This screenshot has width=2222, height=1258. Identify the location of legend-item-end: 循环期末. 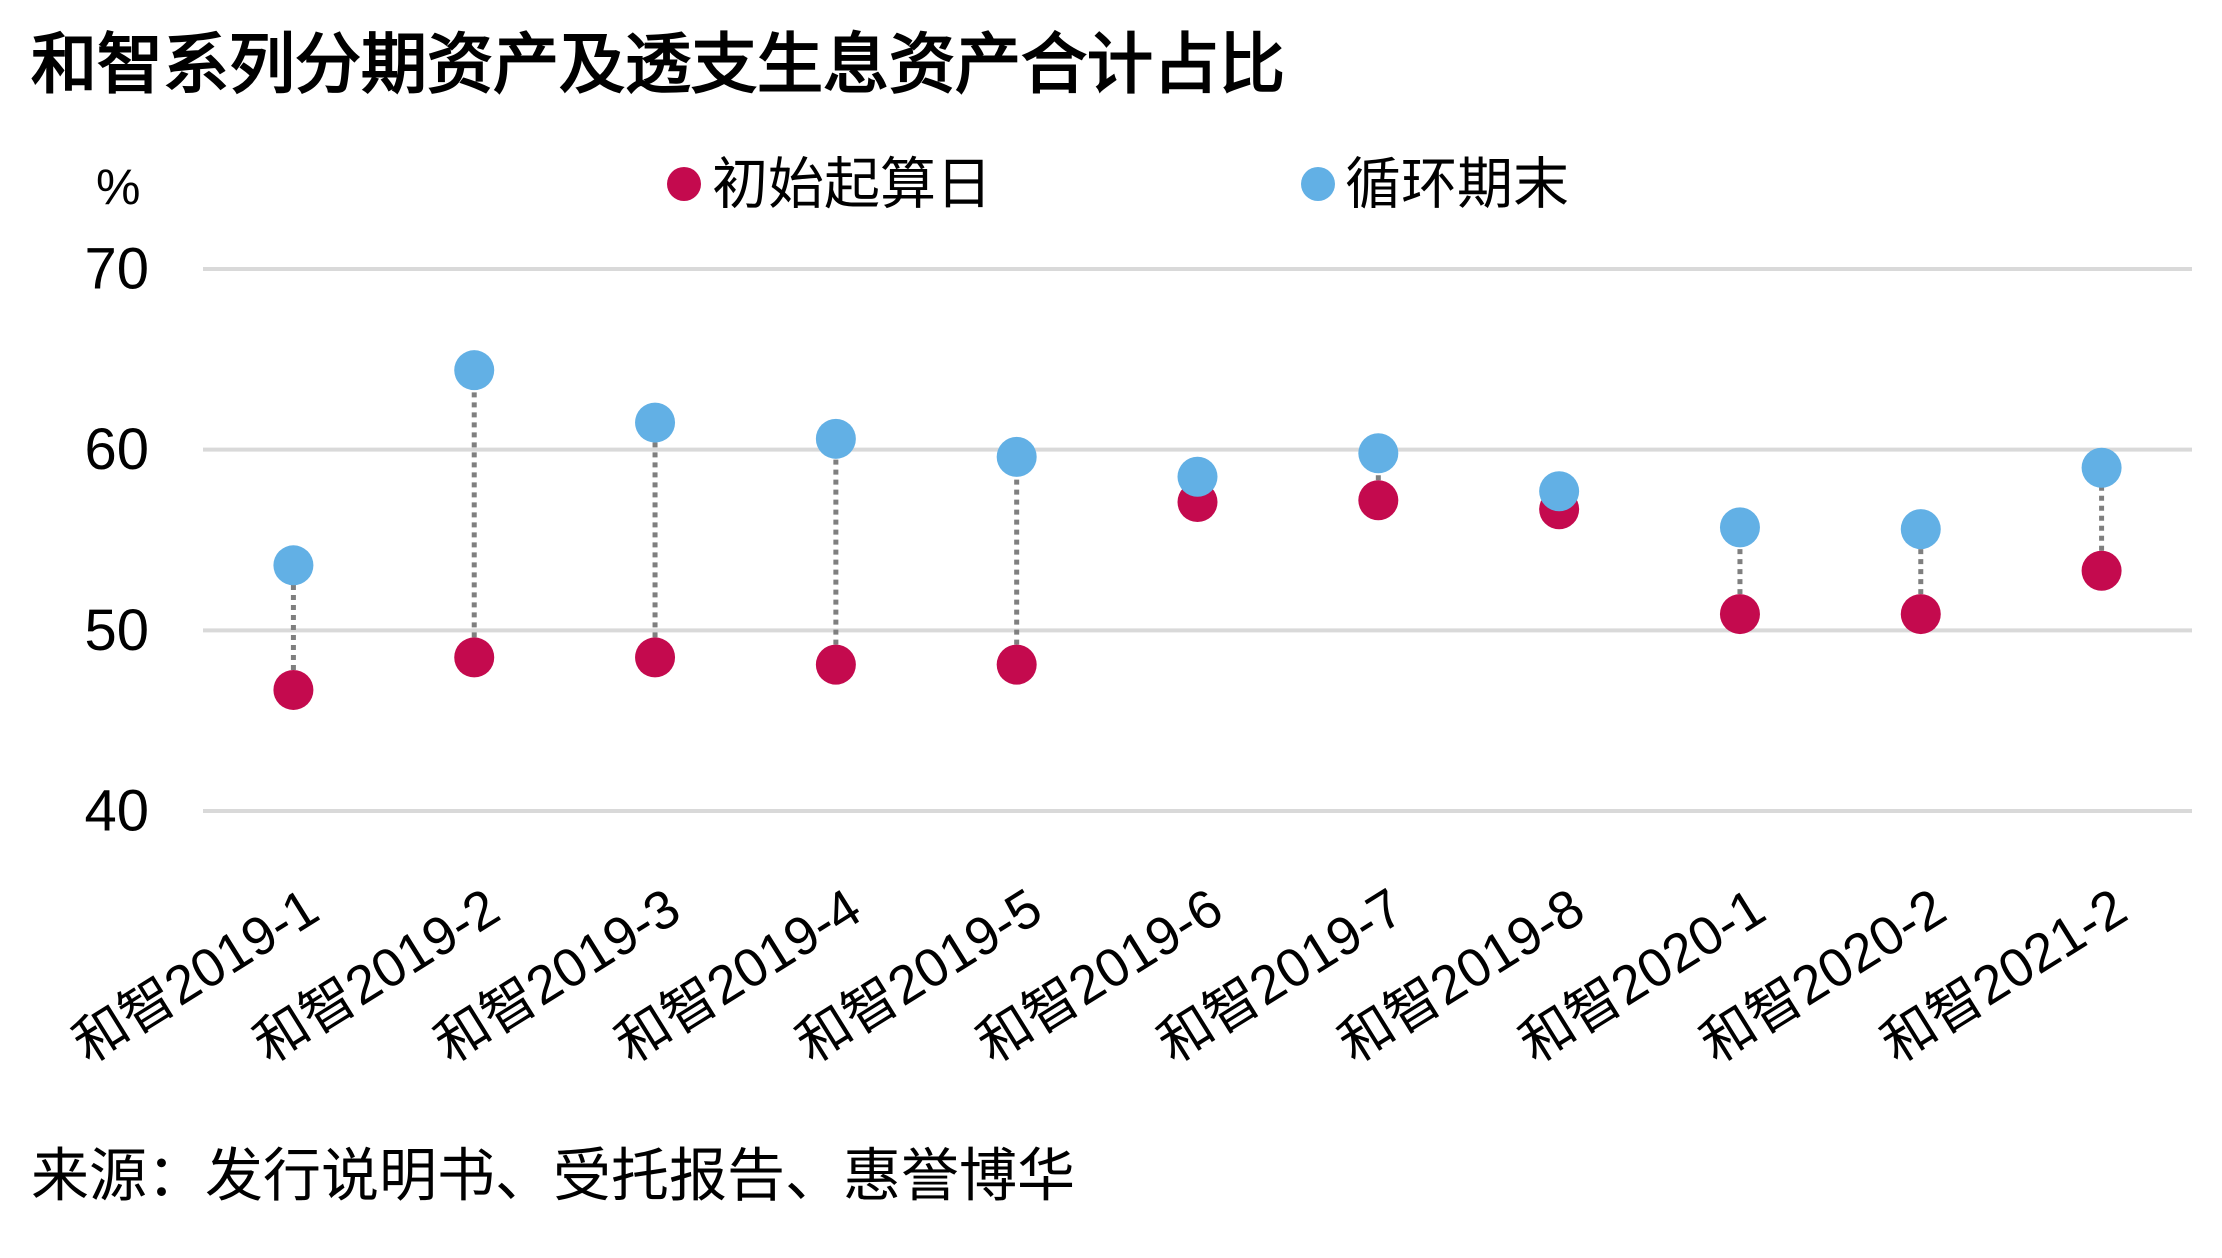
(1435, 184).